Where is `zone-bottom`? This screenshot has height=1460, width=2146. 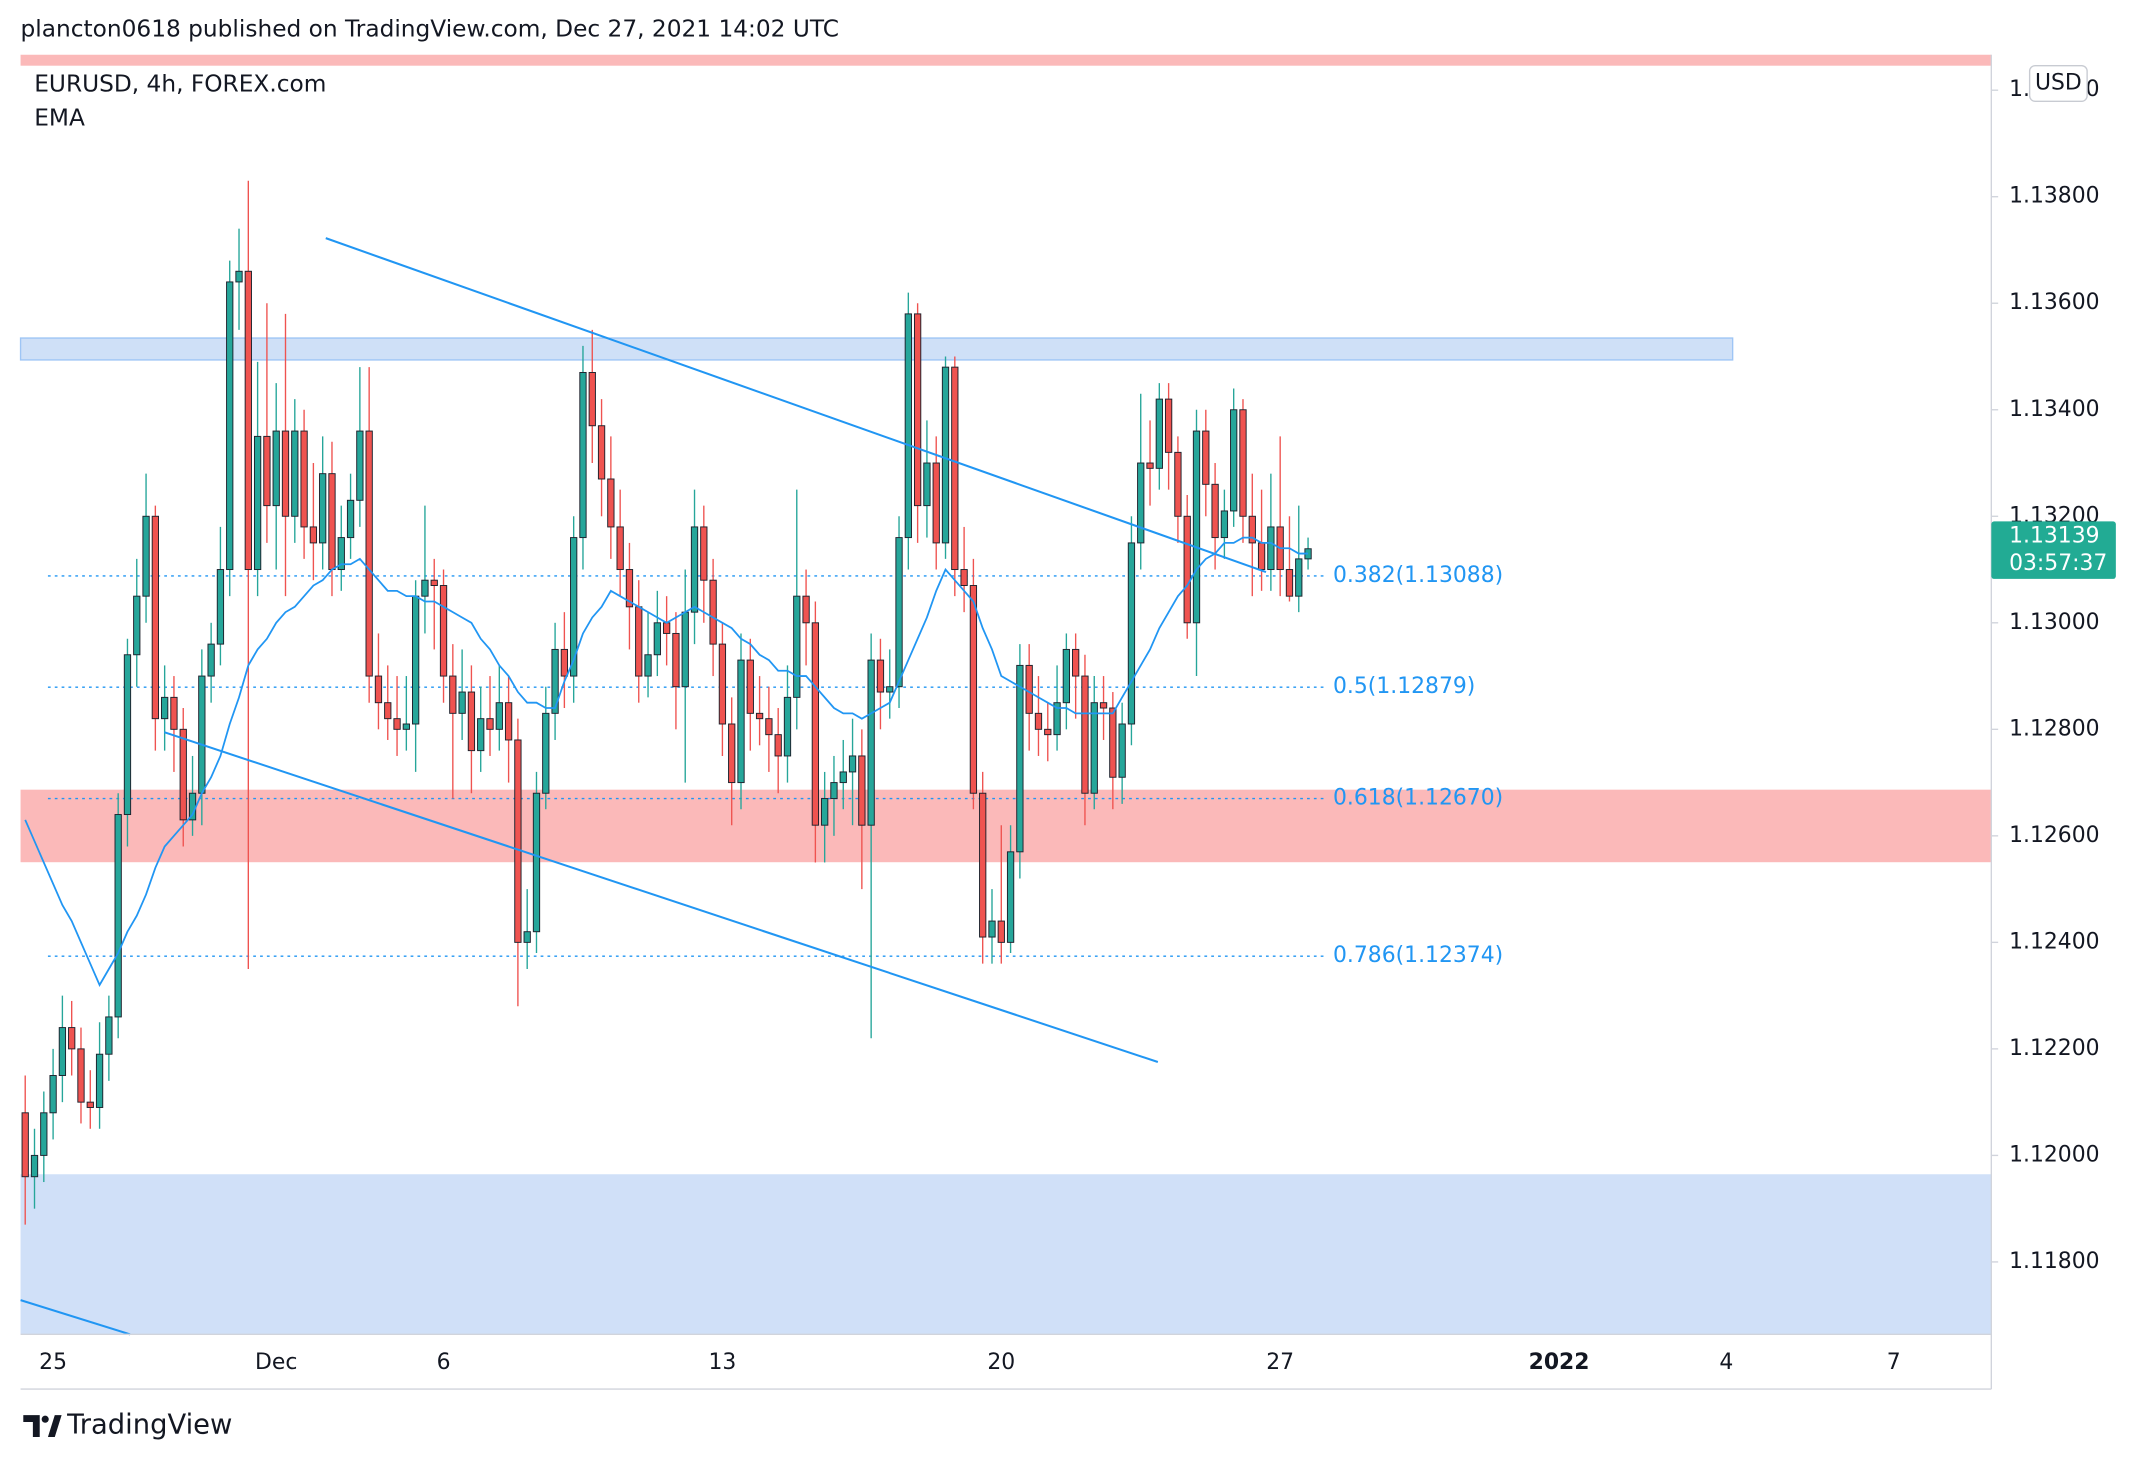 zone-bottom is located at coordinates (1006, 1254).